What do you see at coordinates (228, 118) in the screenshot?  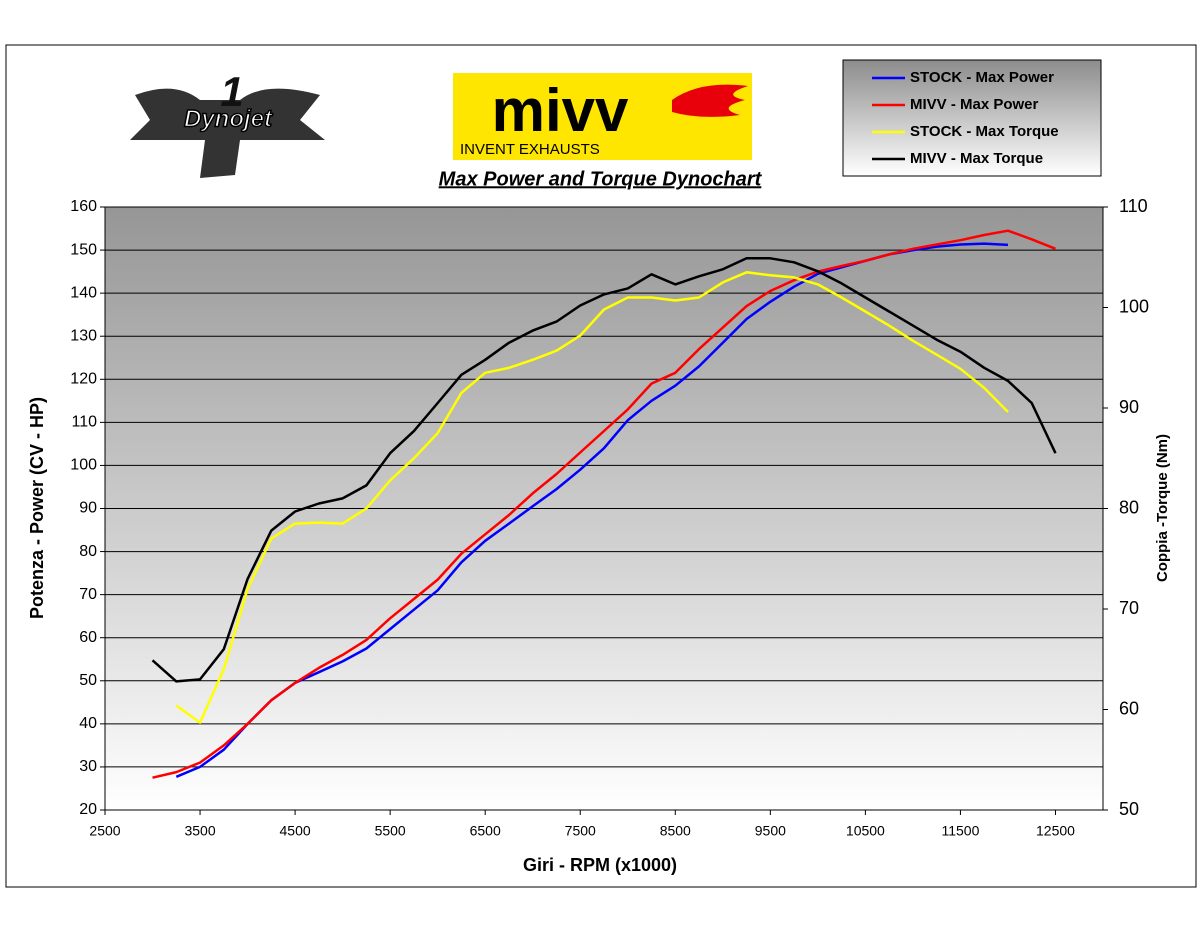 I see `dynojet-text: Dynojet` at bounding box center [228, 118].